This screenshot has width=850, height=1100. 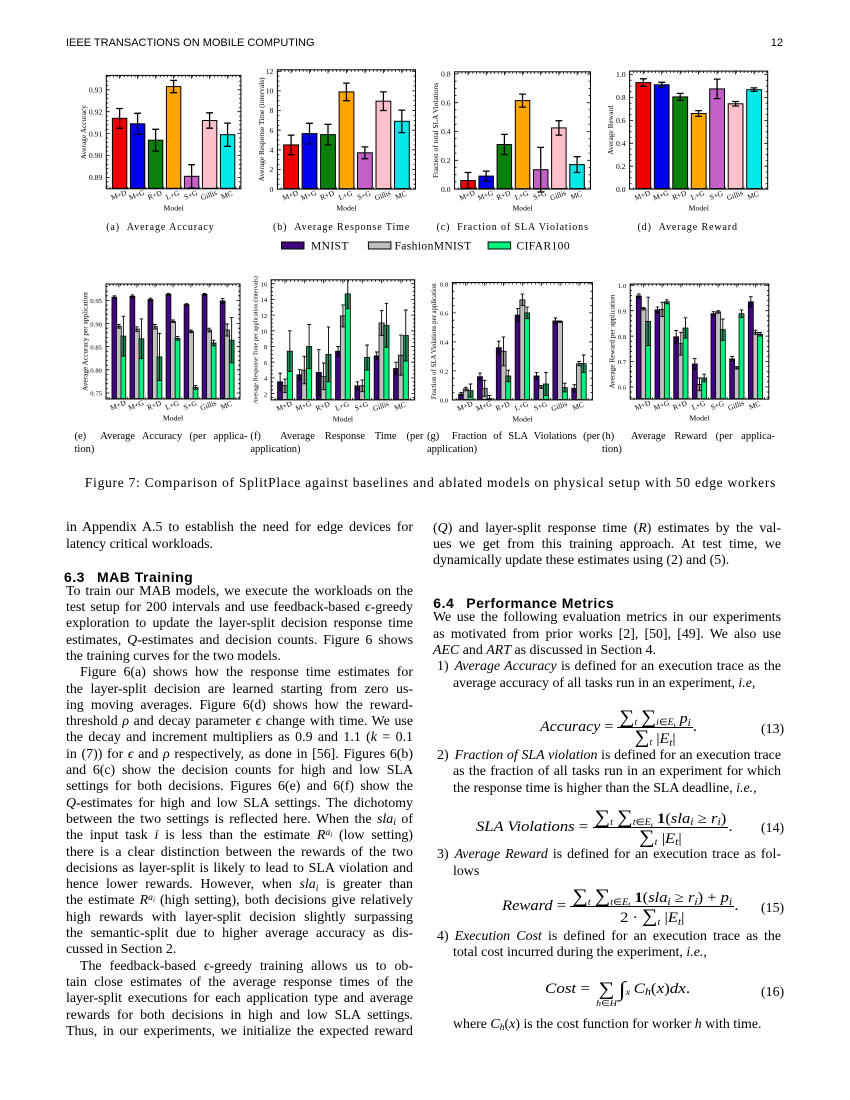 What do you see at coordinates (687, 227) in the screenshot?
I see `svg-text: (d) Average Reward` at bounding box center [687, 227].